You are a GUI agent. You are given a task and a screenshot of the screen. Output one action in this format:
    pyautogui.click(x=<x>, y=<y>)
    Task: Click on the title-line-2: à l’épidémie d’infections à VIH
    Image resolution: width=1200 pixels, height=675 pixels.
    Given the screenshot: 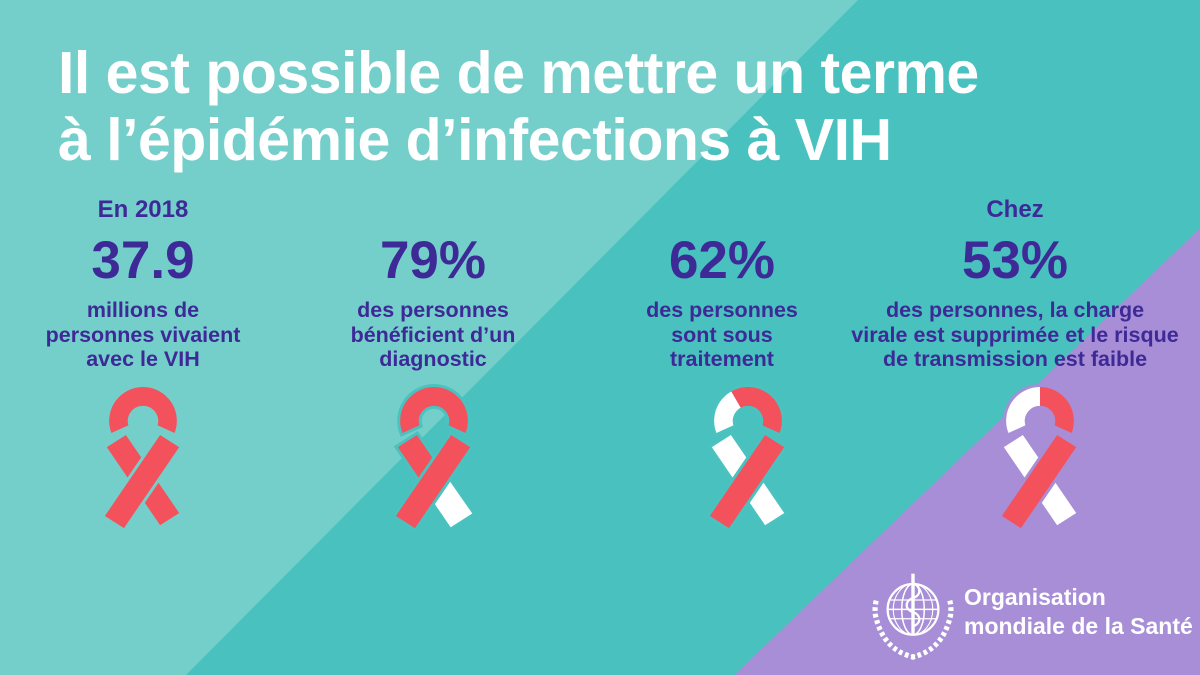 What is the action you would take?
    pyautogui.click(x=475, y=140)
    